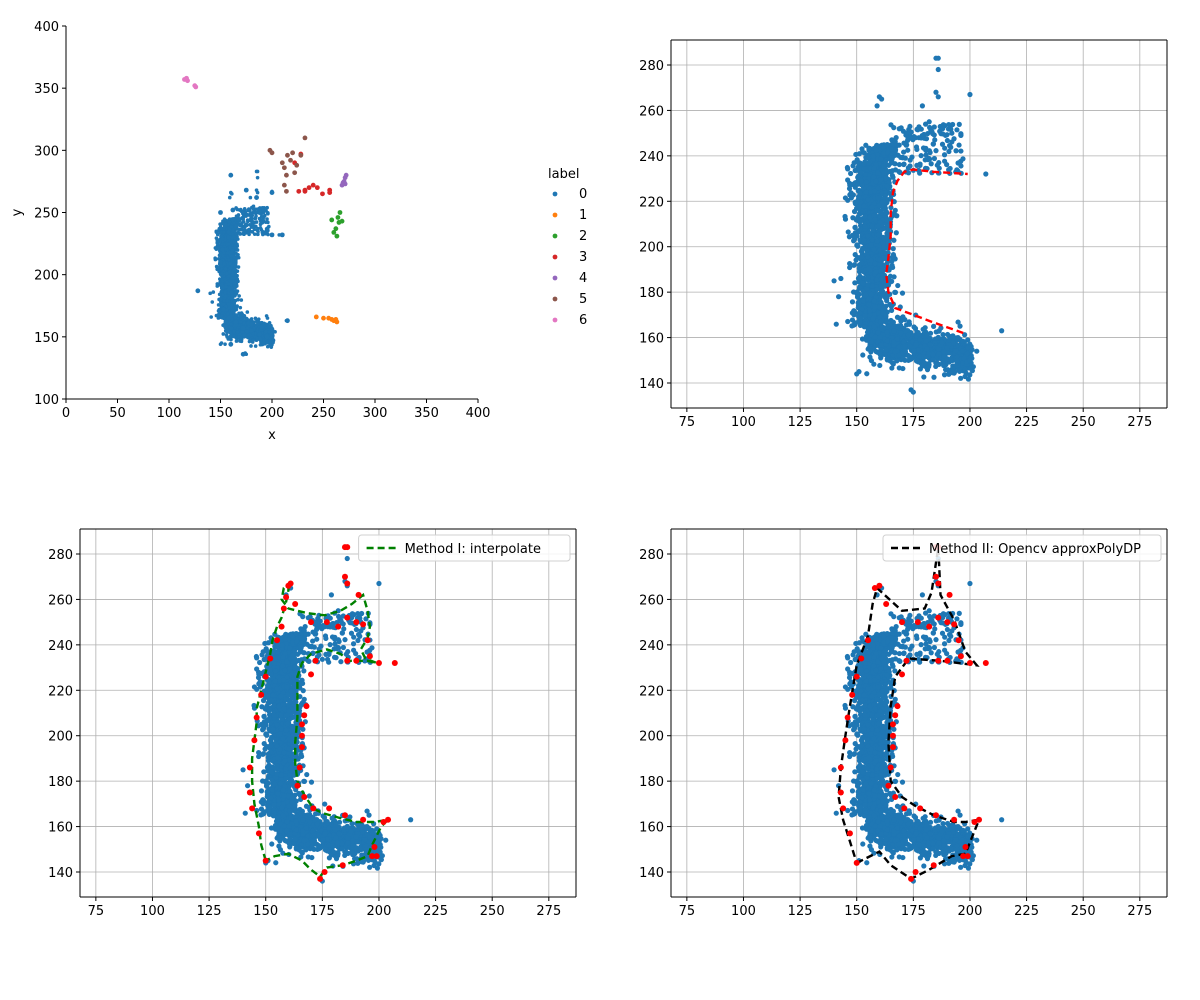 The width and height of the screenshot is (1200, 1000). I want to click on x-tick-label: 250, so click(323, 413).